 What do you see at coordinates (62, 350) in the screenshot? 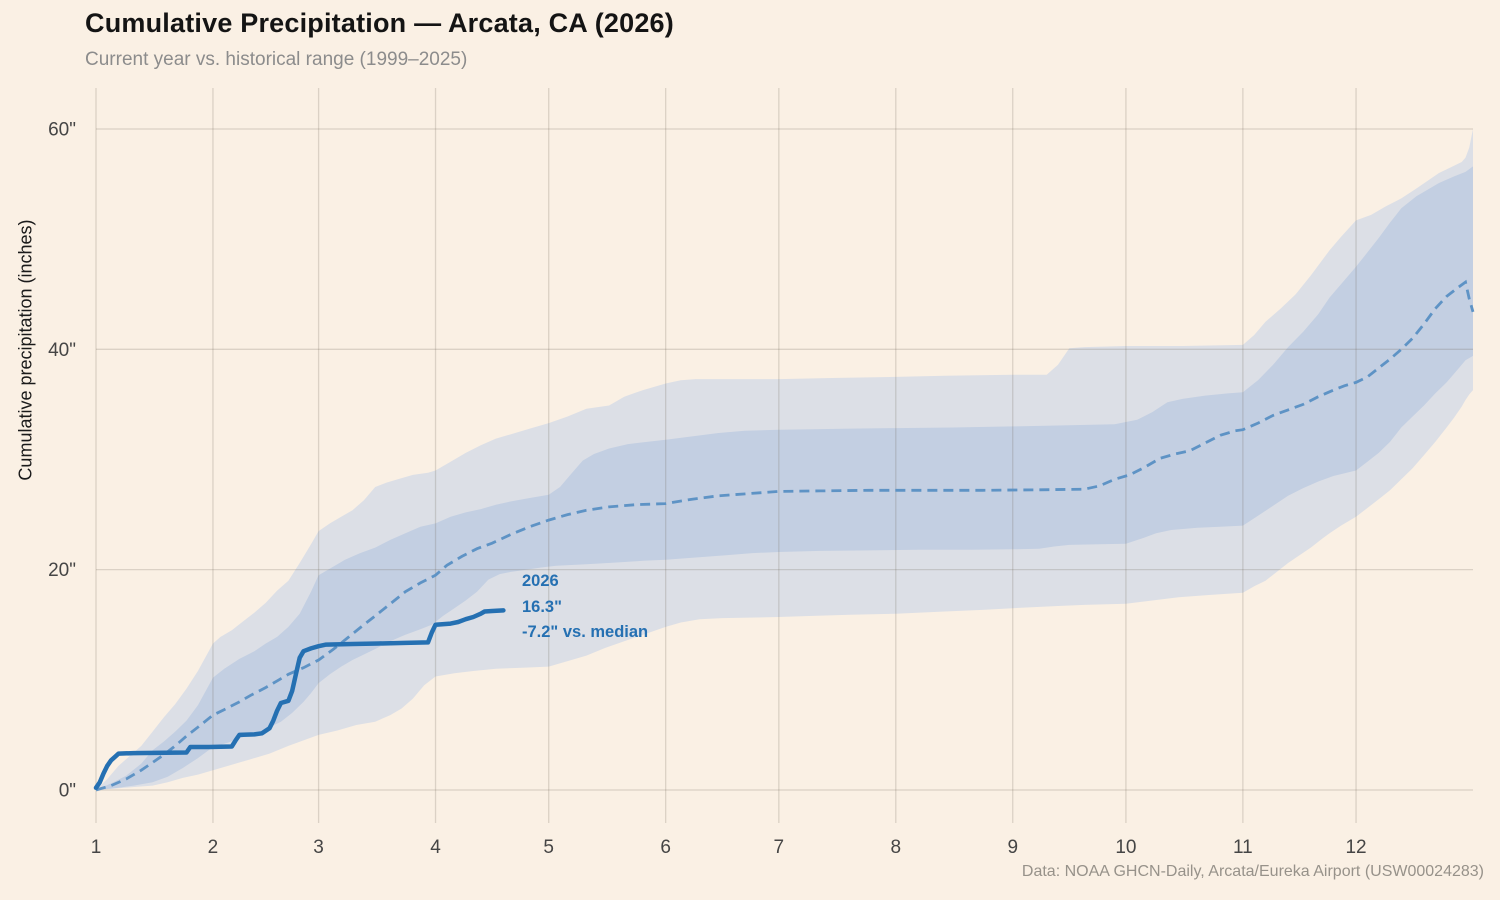
I see `y-tick-label: 40"` at bounding box center [62, 350].